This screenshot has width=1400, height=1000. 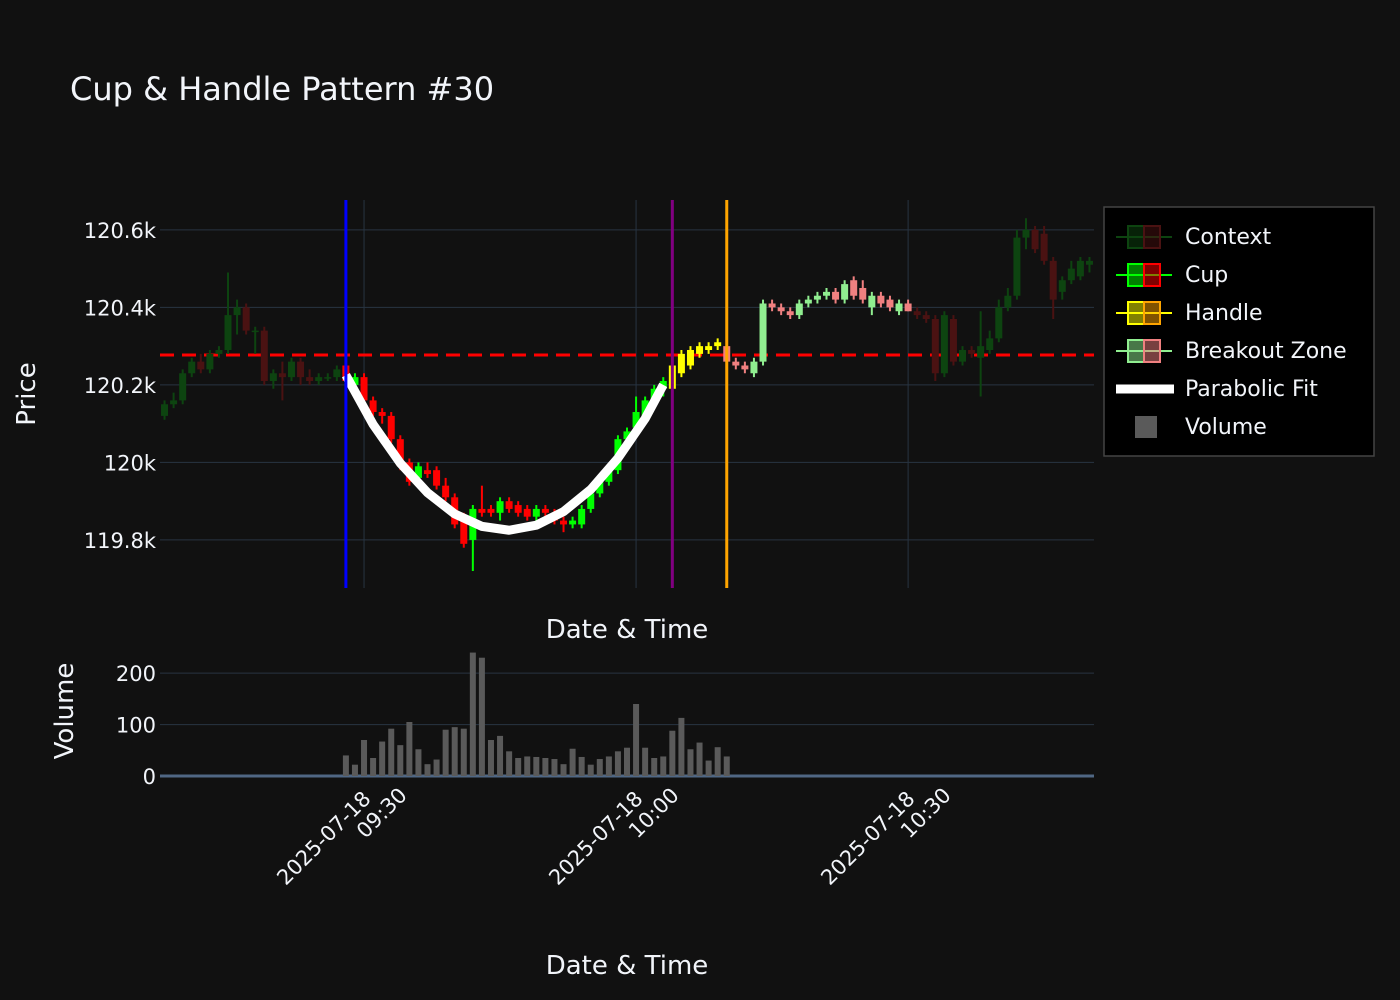 I want to click on legend-label: Volume, so click(x=1226, y=427).